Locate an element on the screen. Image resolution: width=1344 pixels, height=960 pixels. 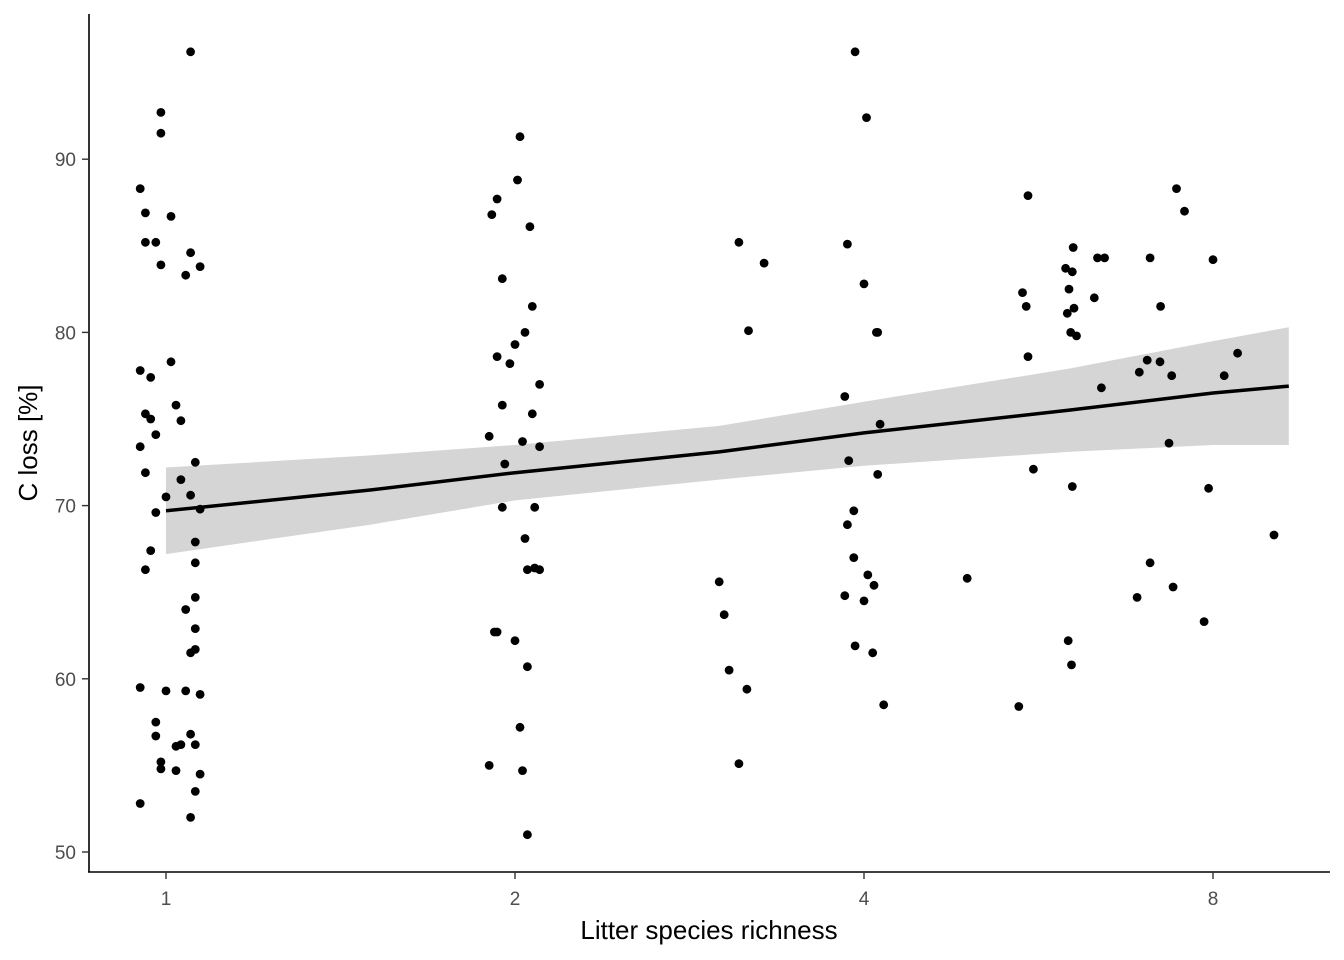
y-ticks-layer: 50 60 70 80 90 is located at coordinates (72, 507).